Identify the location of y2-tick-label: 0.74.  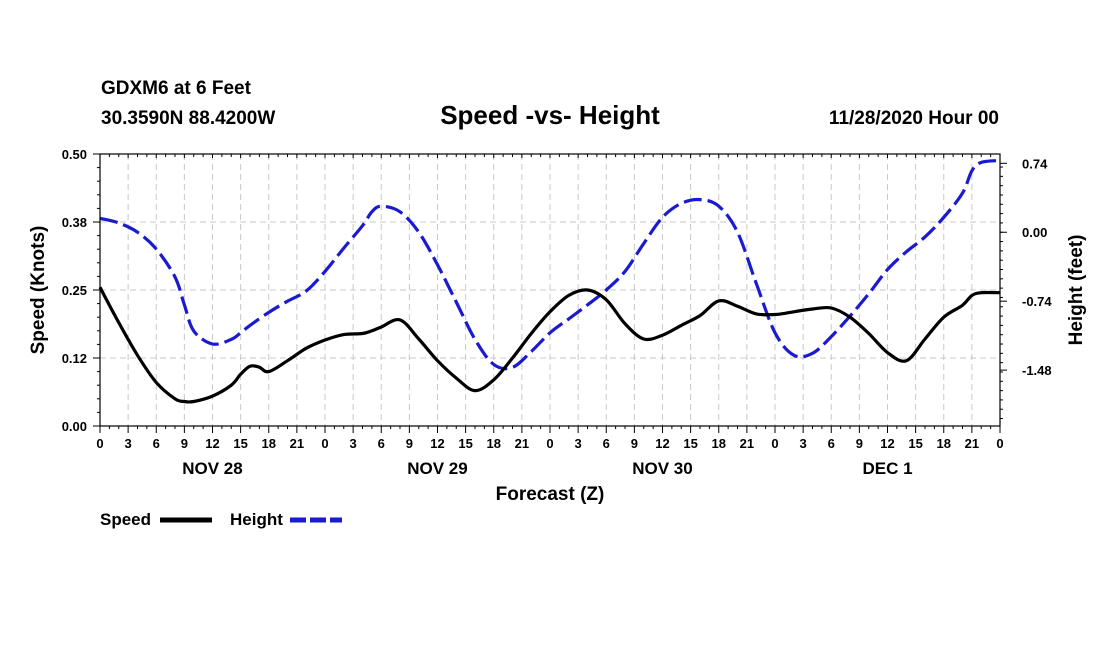
(1035, 163).